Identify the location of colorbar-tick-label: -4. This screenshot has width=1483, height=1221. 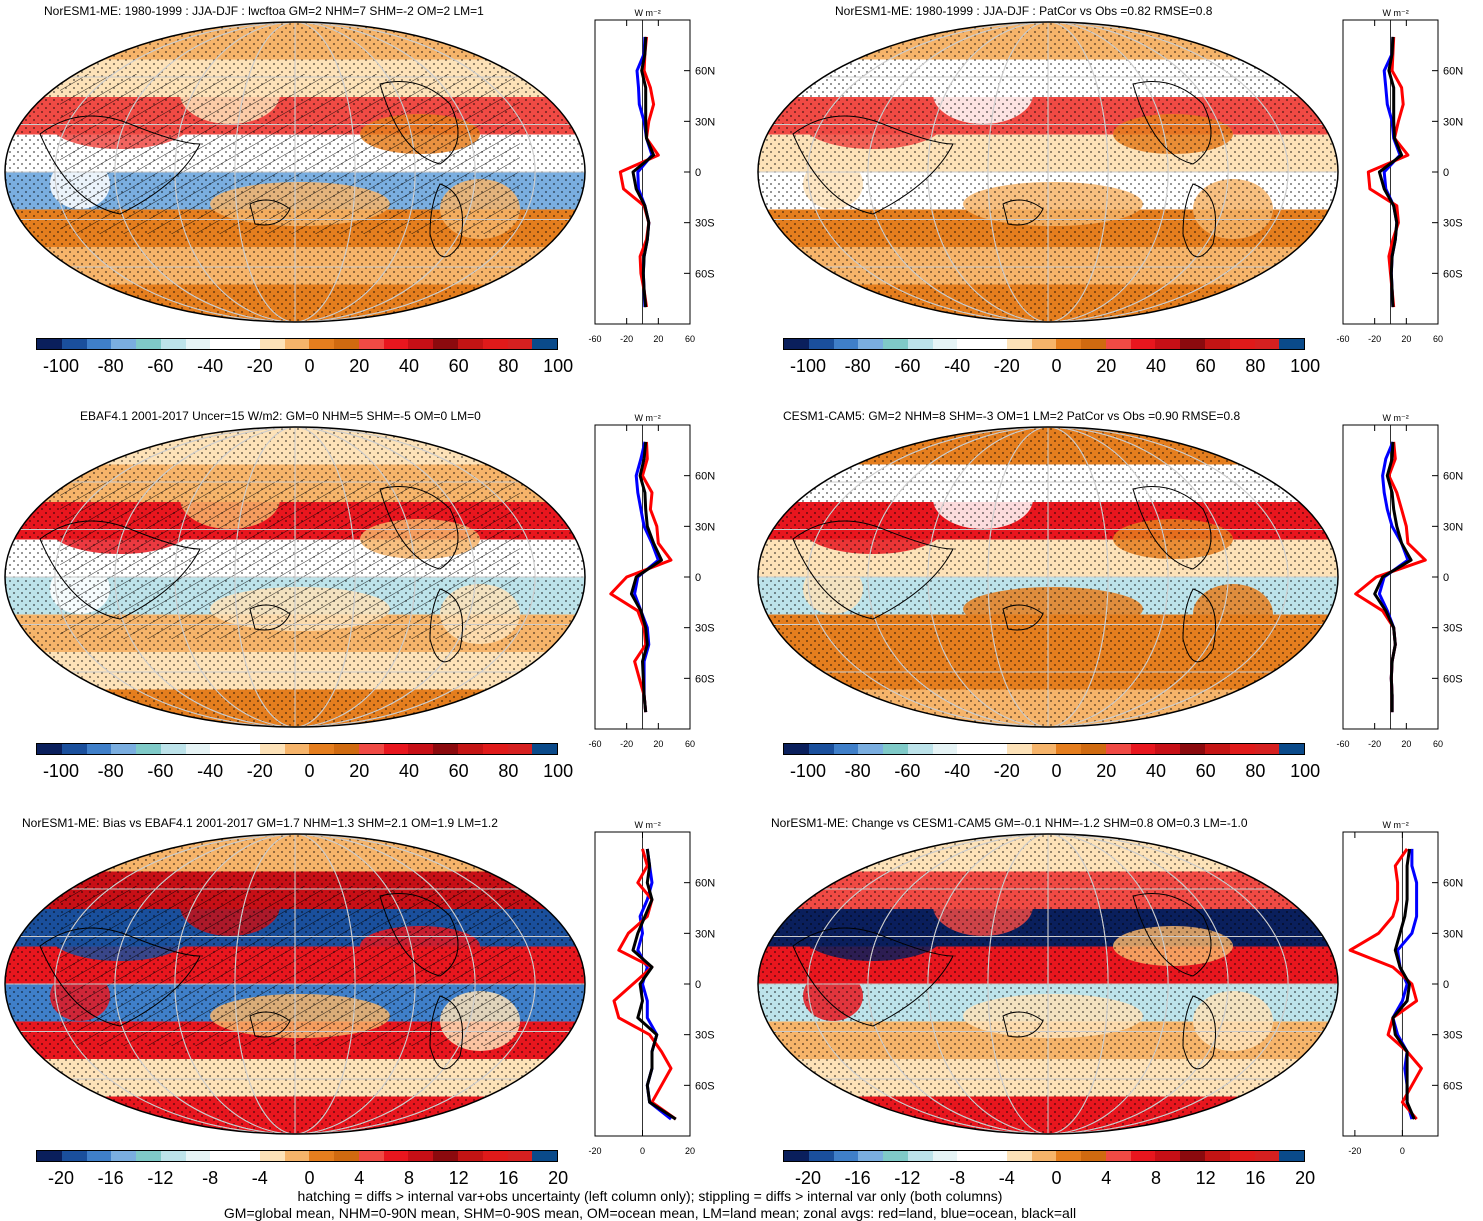
(259, 1178).